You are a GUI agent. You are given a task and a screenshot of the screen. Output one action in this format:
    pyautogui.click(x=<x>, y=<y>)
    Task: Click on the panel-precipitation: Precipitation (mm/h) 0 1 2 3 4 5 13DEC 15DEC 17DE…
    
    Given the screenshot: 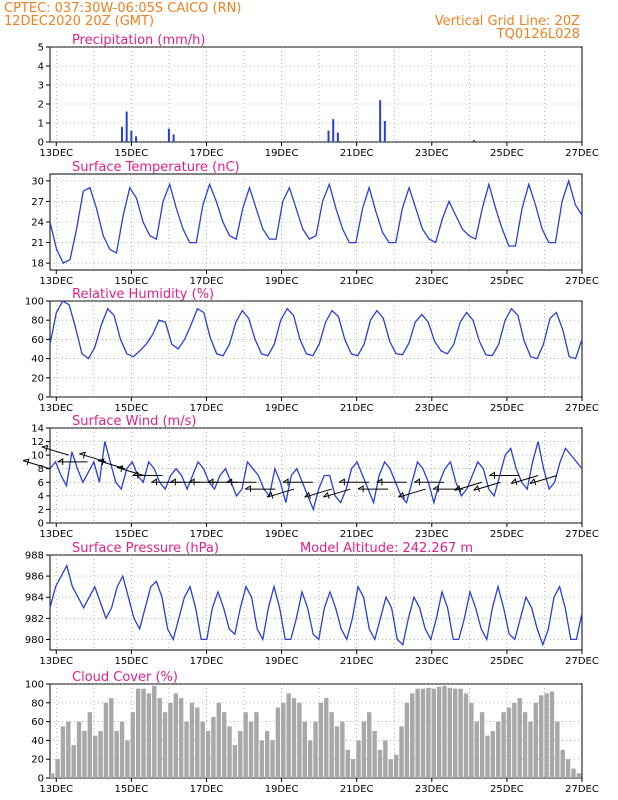 What is the action you would take?
    pyautogui.click(x=318, y=96)
    